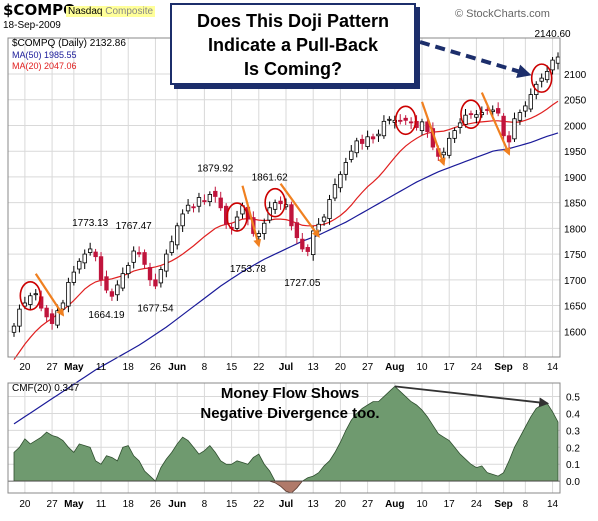 The width and height of the screenshot is (598, 521). What do you see at coordinates (368, 504) in the screenshot?
I see `cmf-x-tick-label: 27` at bounding box center [368, 504].